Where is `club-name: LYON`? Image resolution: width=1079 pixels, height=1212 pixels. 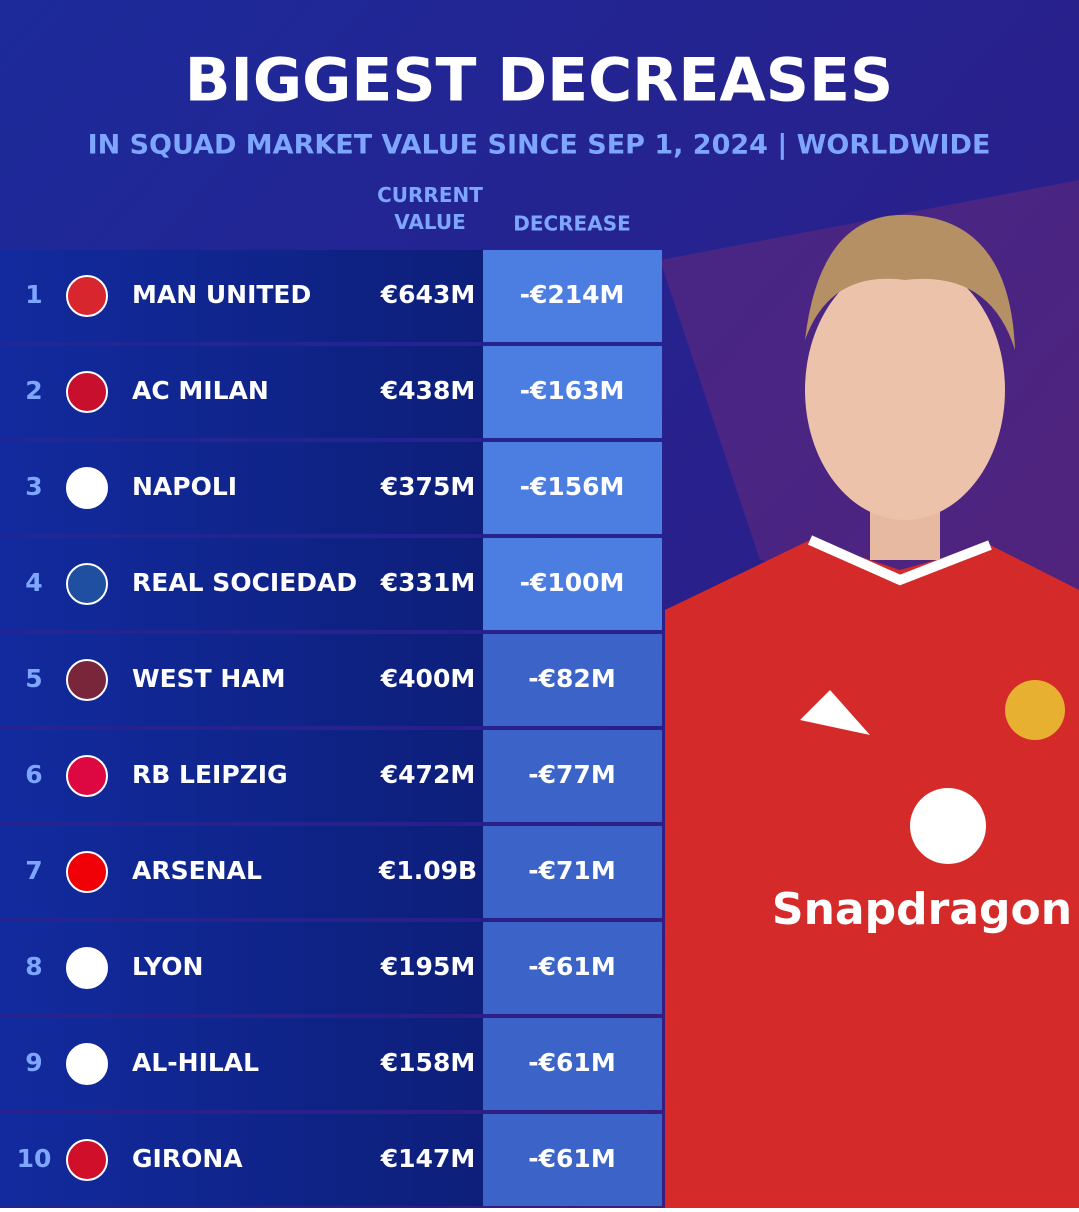 club-name: LYON is located at coordinates (167, 966).